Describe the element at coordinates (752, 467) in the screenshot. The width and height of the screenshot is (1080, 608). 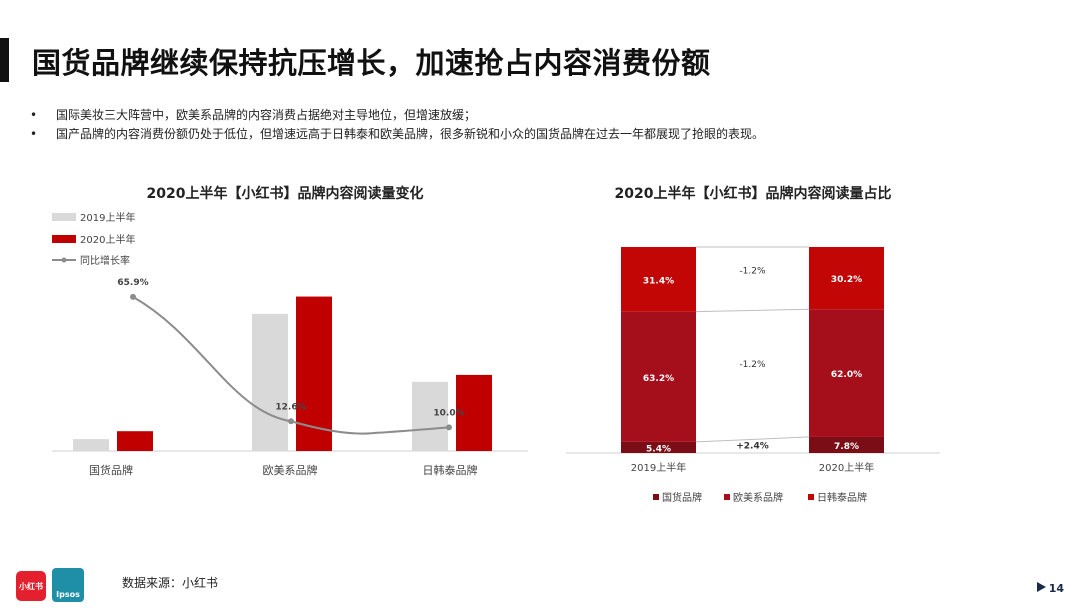
I see `right-chart-x-labels: 2019上半年 2020上半年` at that location.